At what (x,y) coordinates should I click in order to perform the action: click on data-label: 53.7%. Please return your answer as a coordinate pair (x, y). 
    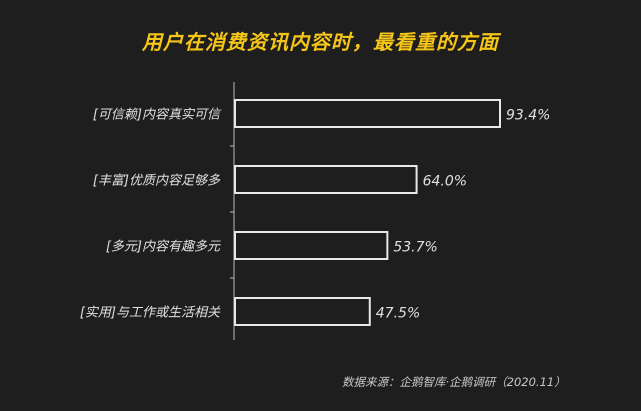
    Looking at the image, I should click on (415, 248).